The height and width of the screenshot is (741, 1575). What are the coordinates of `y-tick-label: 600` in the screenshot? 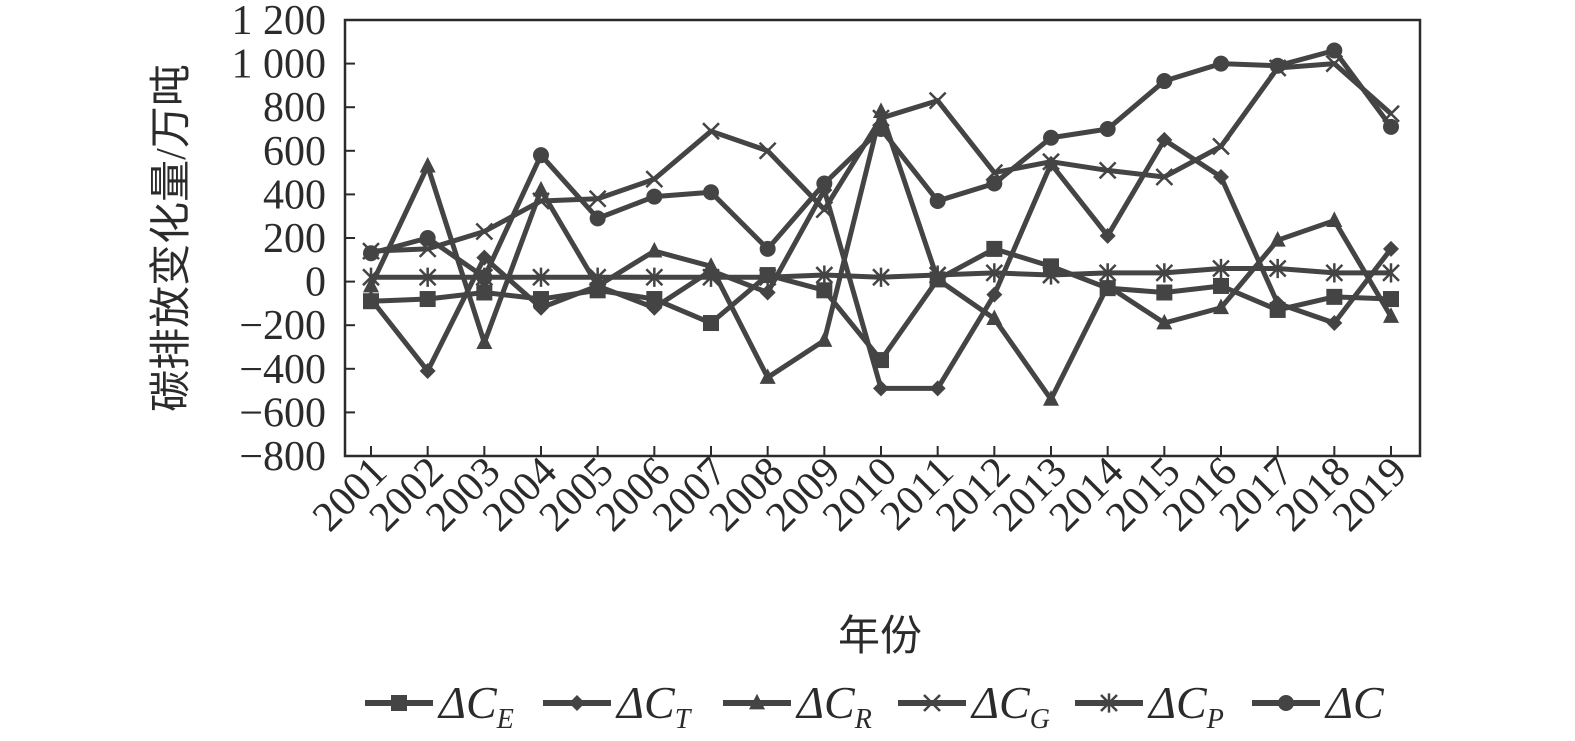 It's located at (294, 152).